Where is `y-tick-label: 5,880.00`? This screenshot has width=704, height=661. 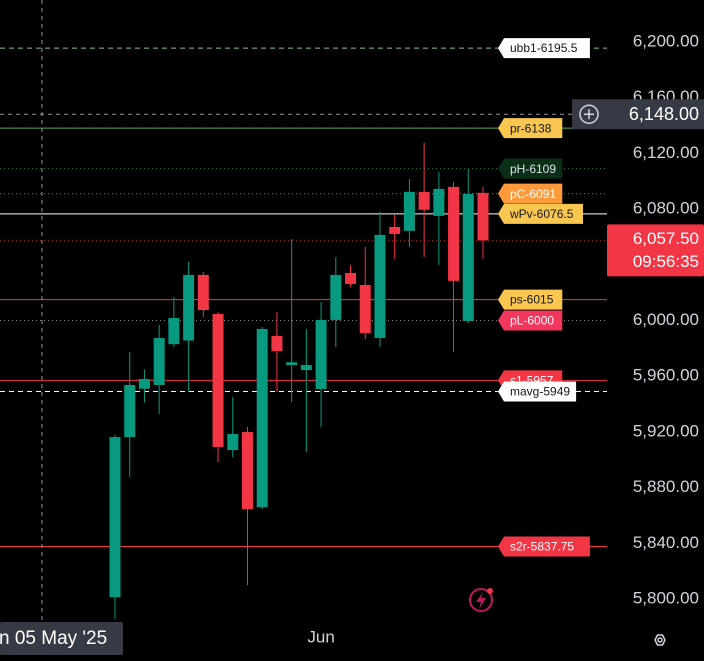 y-tick-label: 5,880.00 is located at coordinates (666, 486).